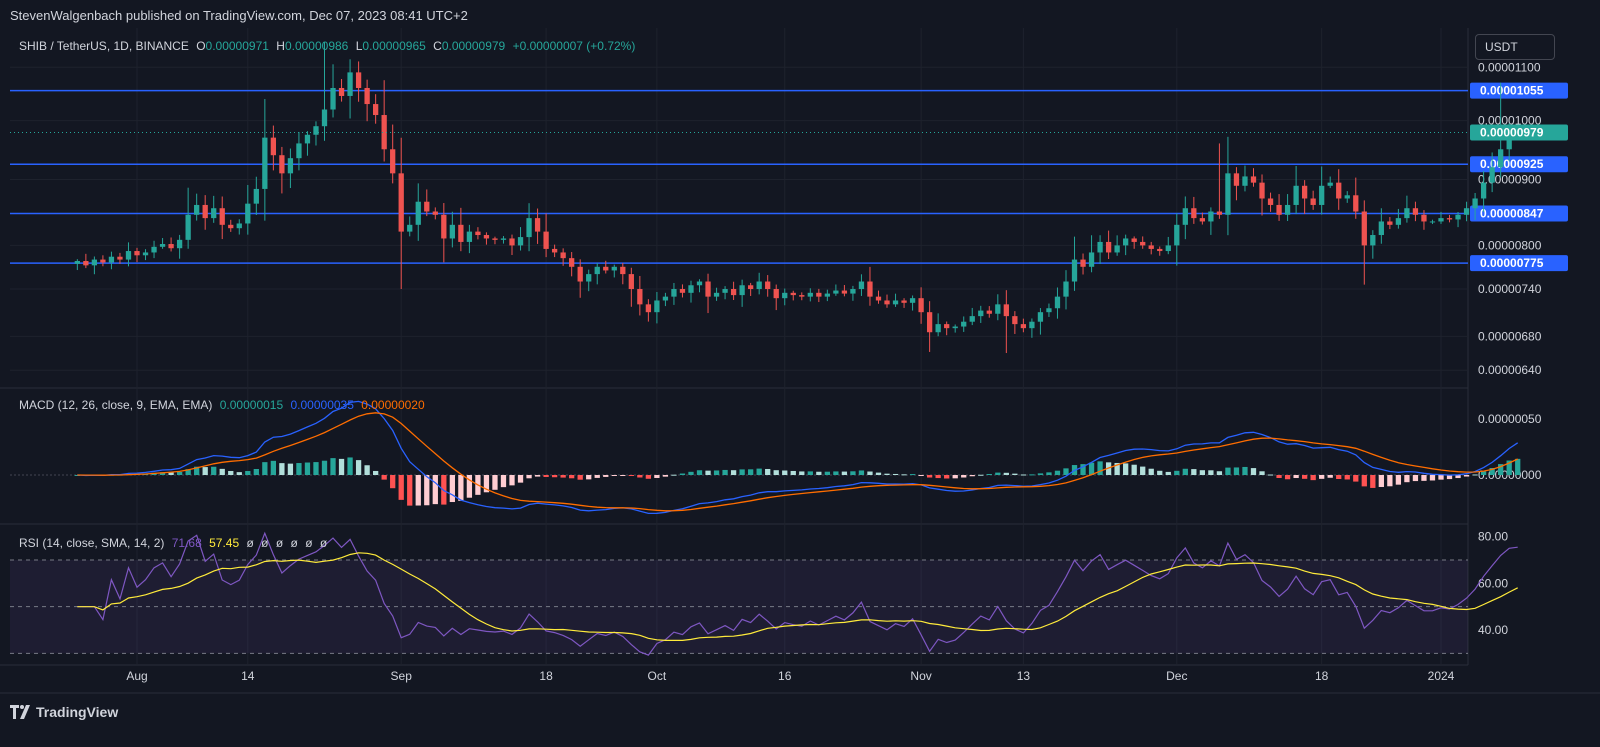  What do you see at coordinates (322, 405) in the screenshot?
I see `macd-line-value: 0.00000035` at bounding box center [322, 405].